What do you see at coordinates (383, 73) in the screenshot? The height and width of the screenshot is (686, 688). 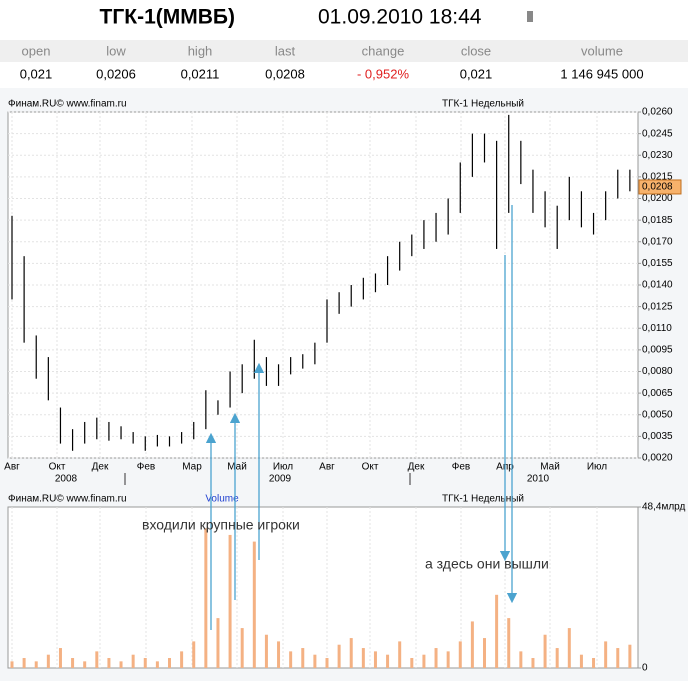 I see `cell: - 0,952%` at bounding box center [383, 73].